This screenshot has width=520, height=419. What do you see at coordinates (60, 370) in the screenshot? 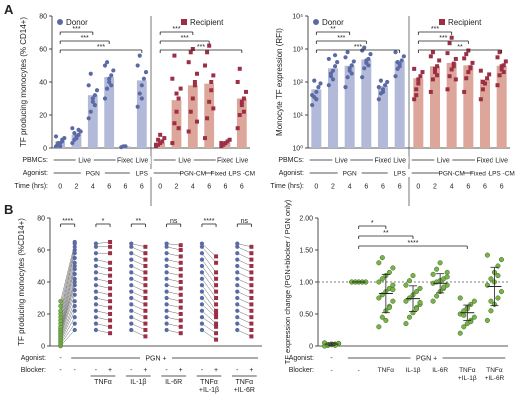
I see `blocker-sign: -` at bounding box center [60, 370].